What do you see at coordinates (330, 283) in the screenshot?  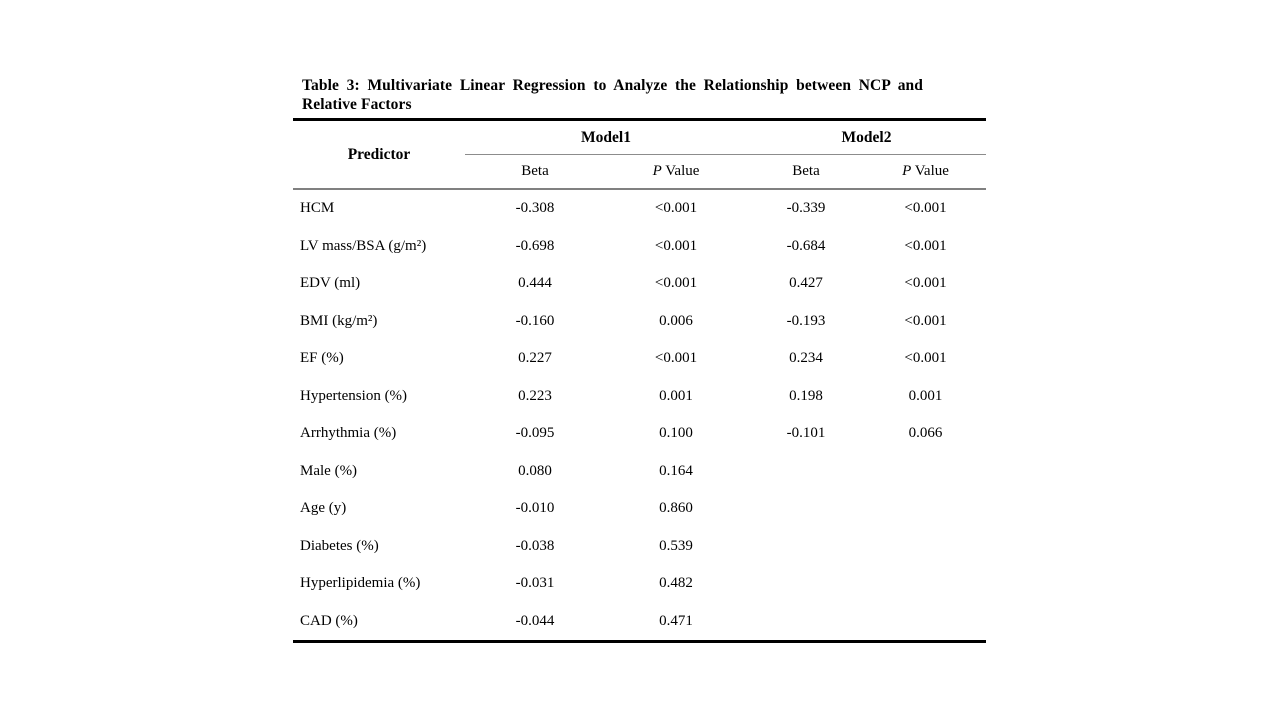 I see `predictor-cell: EDV (ml)` at bounding box center [330, 283].